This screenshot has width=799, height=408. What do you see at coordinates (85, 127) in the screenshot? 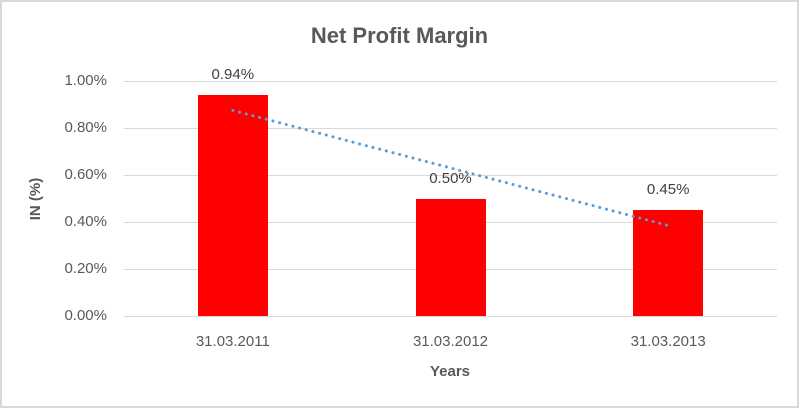
I see `y-tick-label: 0.80%` at bounding box center [85, 127].